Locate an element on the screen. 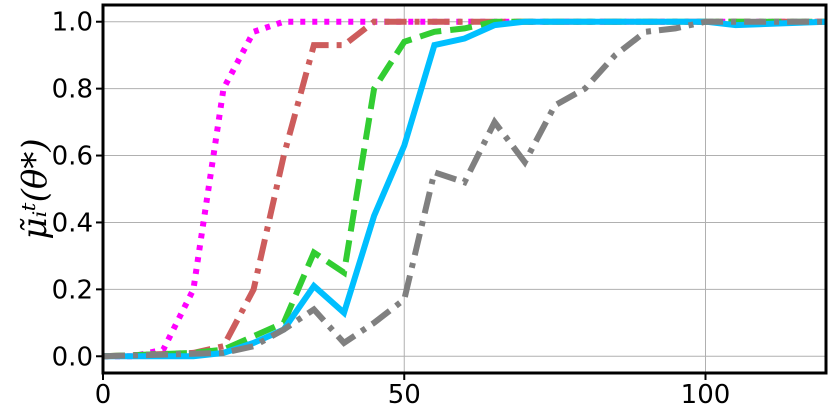  y-tick-label: 0.6 is located at coordinates (72, 157).